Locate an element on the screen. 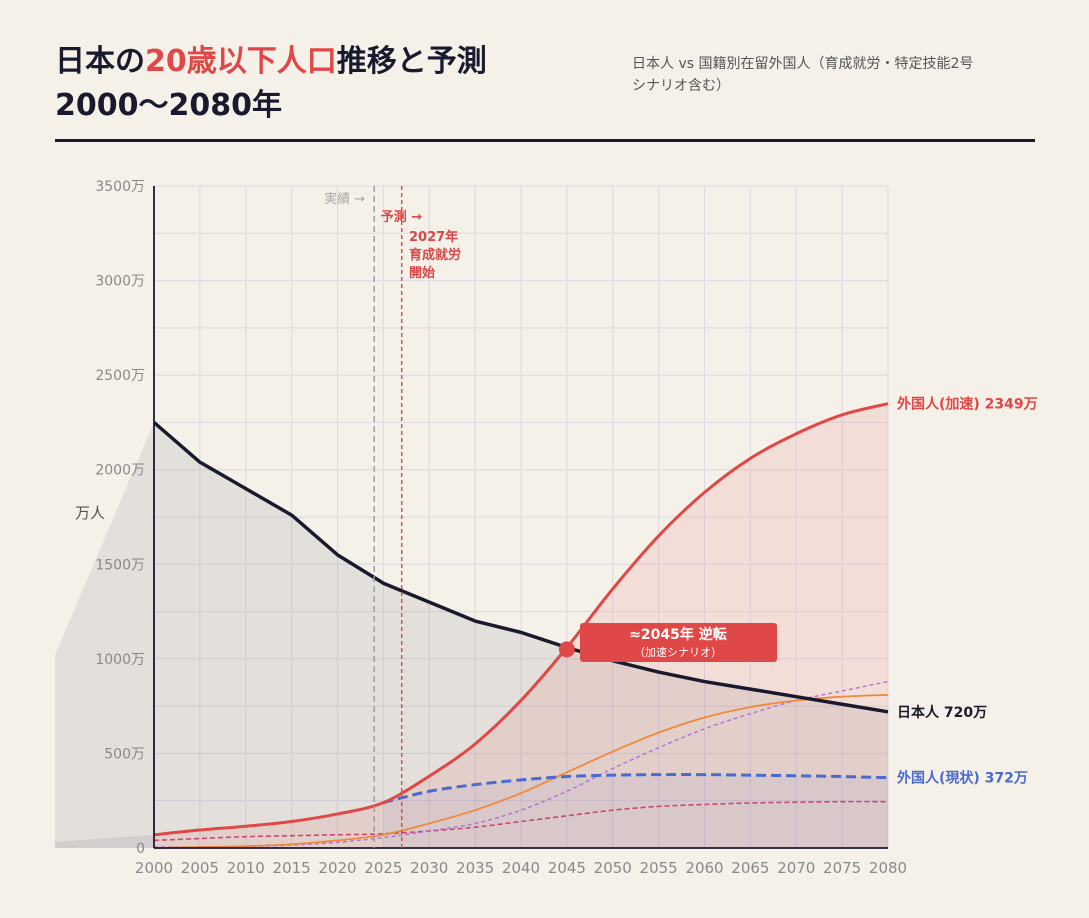  event-label-line2: 育成就労 is located at coordinates (435, 255).